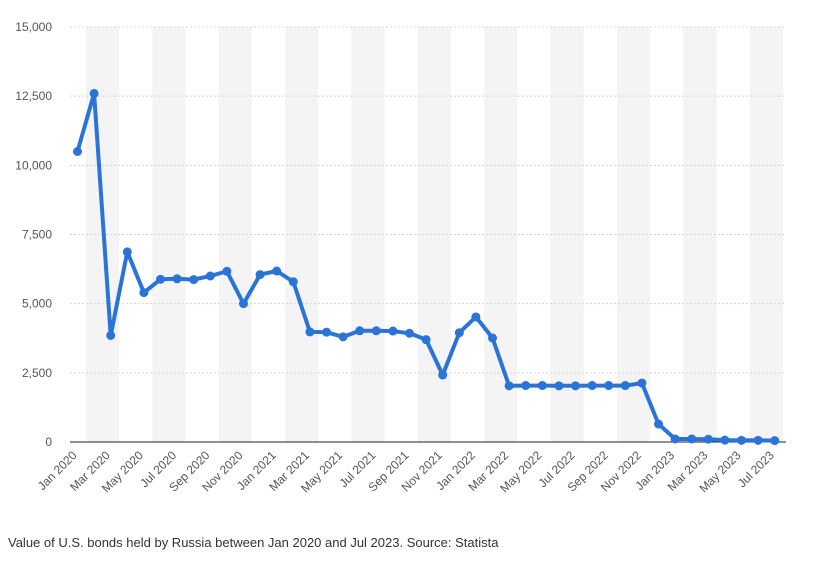 This screenshot has height=570, width=813. Describe the element at coordinates (48, 442) in the screenshot. I see `y-tick-label: 0` at that location.